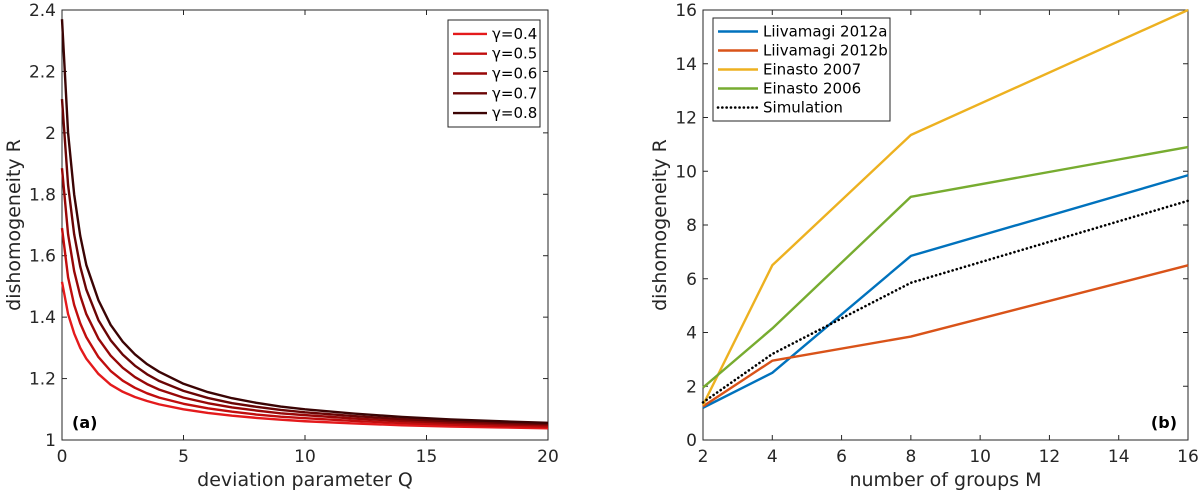 The height and width of the screenshot is (496, 1200). What do you see at coordinates (183, 457) in the screenshot?
I see `x-tick-label: 5` at bounding box center [183, 457].